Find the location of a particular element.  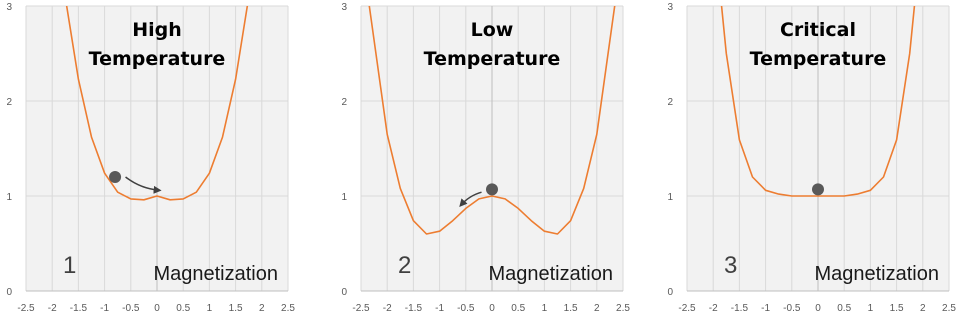

panel-number: 2 is located at coordinates (404, 265).